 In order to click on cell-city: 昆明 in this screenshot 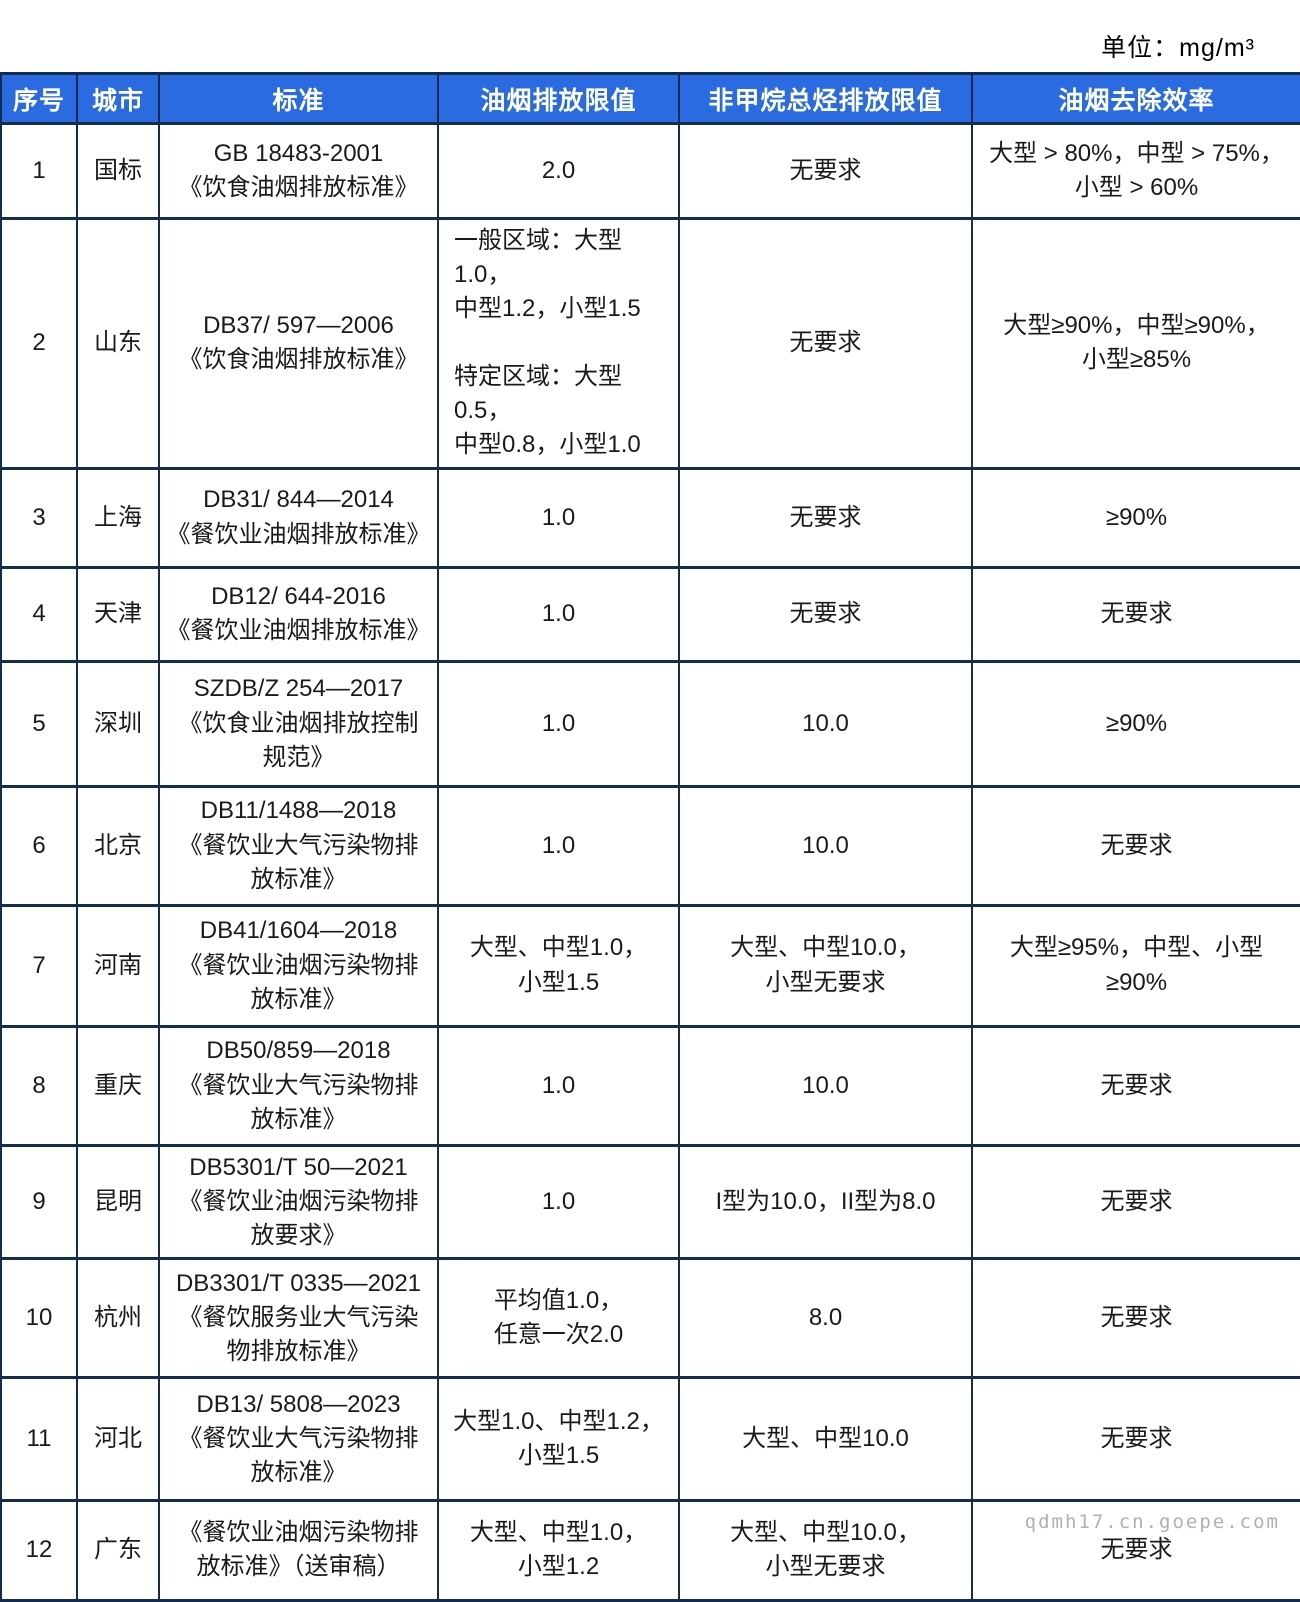, I will do `click(118, 1201)`.